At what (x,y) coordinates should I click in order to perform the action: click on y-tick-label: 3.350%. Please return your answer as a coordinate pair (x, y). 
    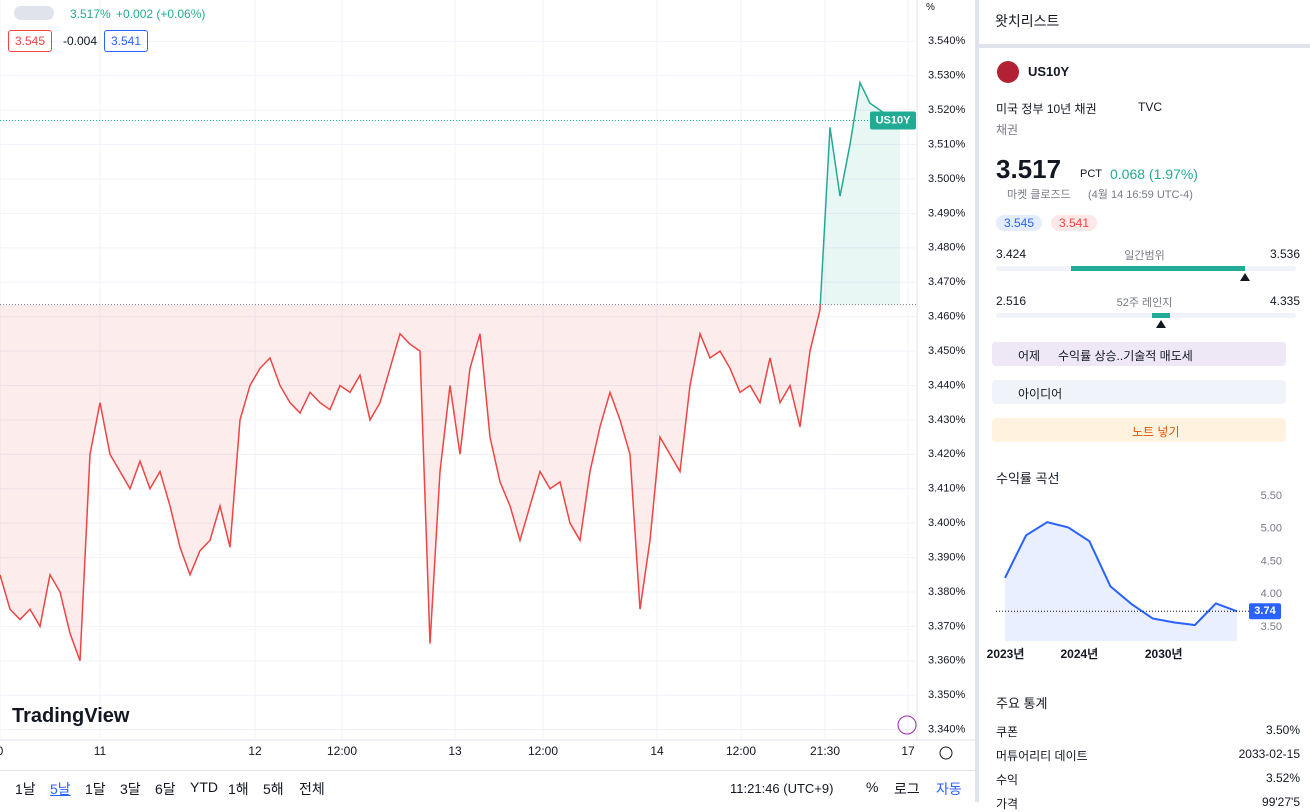
    Looking at the image, I should click on (947, 695).